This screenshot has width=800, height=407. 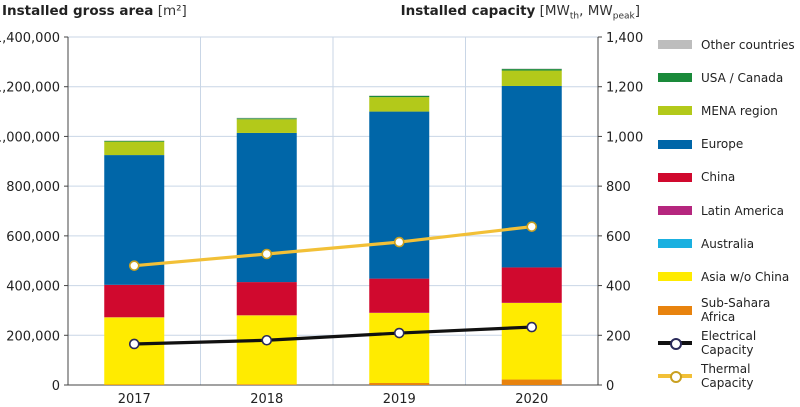 What do you see at coordinates (30, 137) in the screenshot?
I see `left-tick-label: 1,000,000` at bounding box center [30, 137].